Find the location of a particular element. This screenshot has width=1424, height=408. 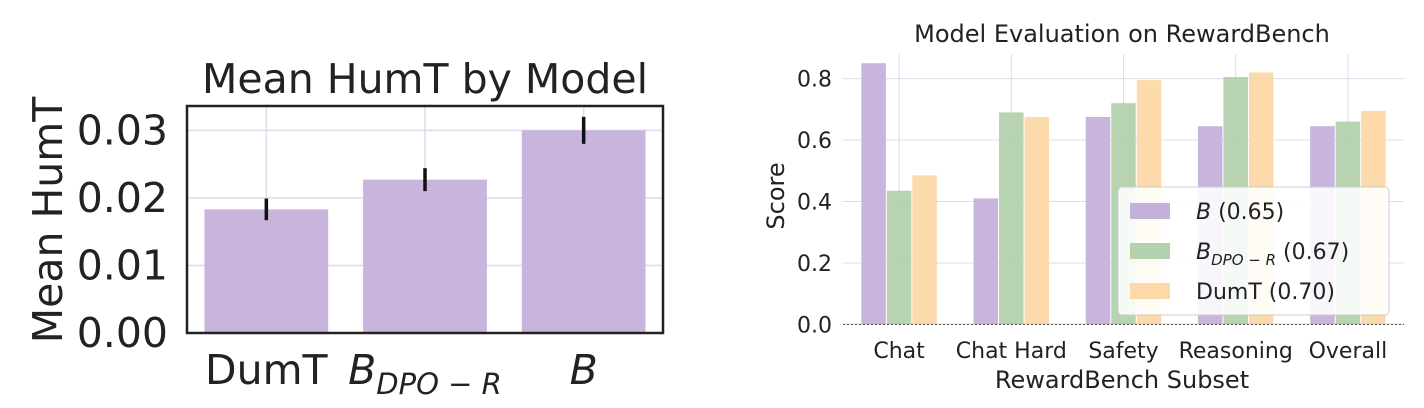

x-tick-label: B is located at coordinates (584, 370).